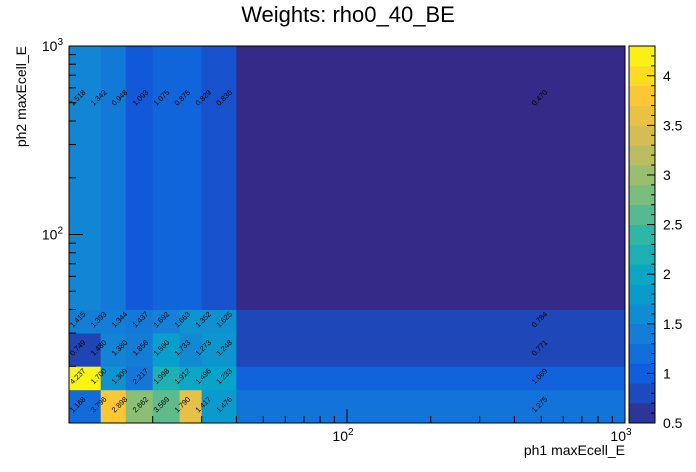 This screenshot has height=472, width=696. What do you see at coordinates (53, 45) in the screenshot?
I see `y-tick-label: 10³` at bounding box center [53, 45].